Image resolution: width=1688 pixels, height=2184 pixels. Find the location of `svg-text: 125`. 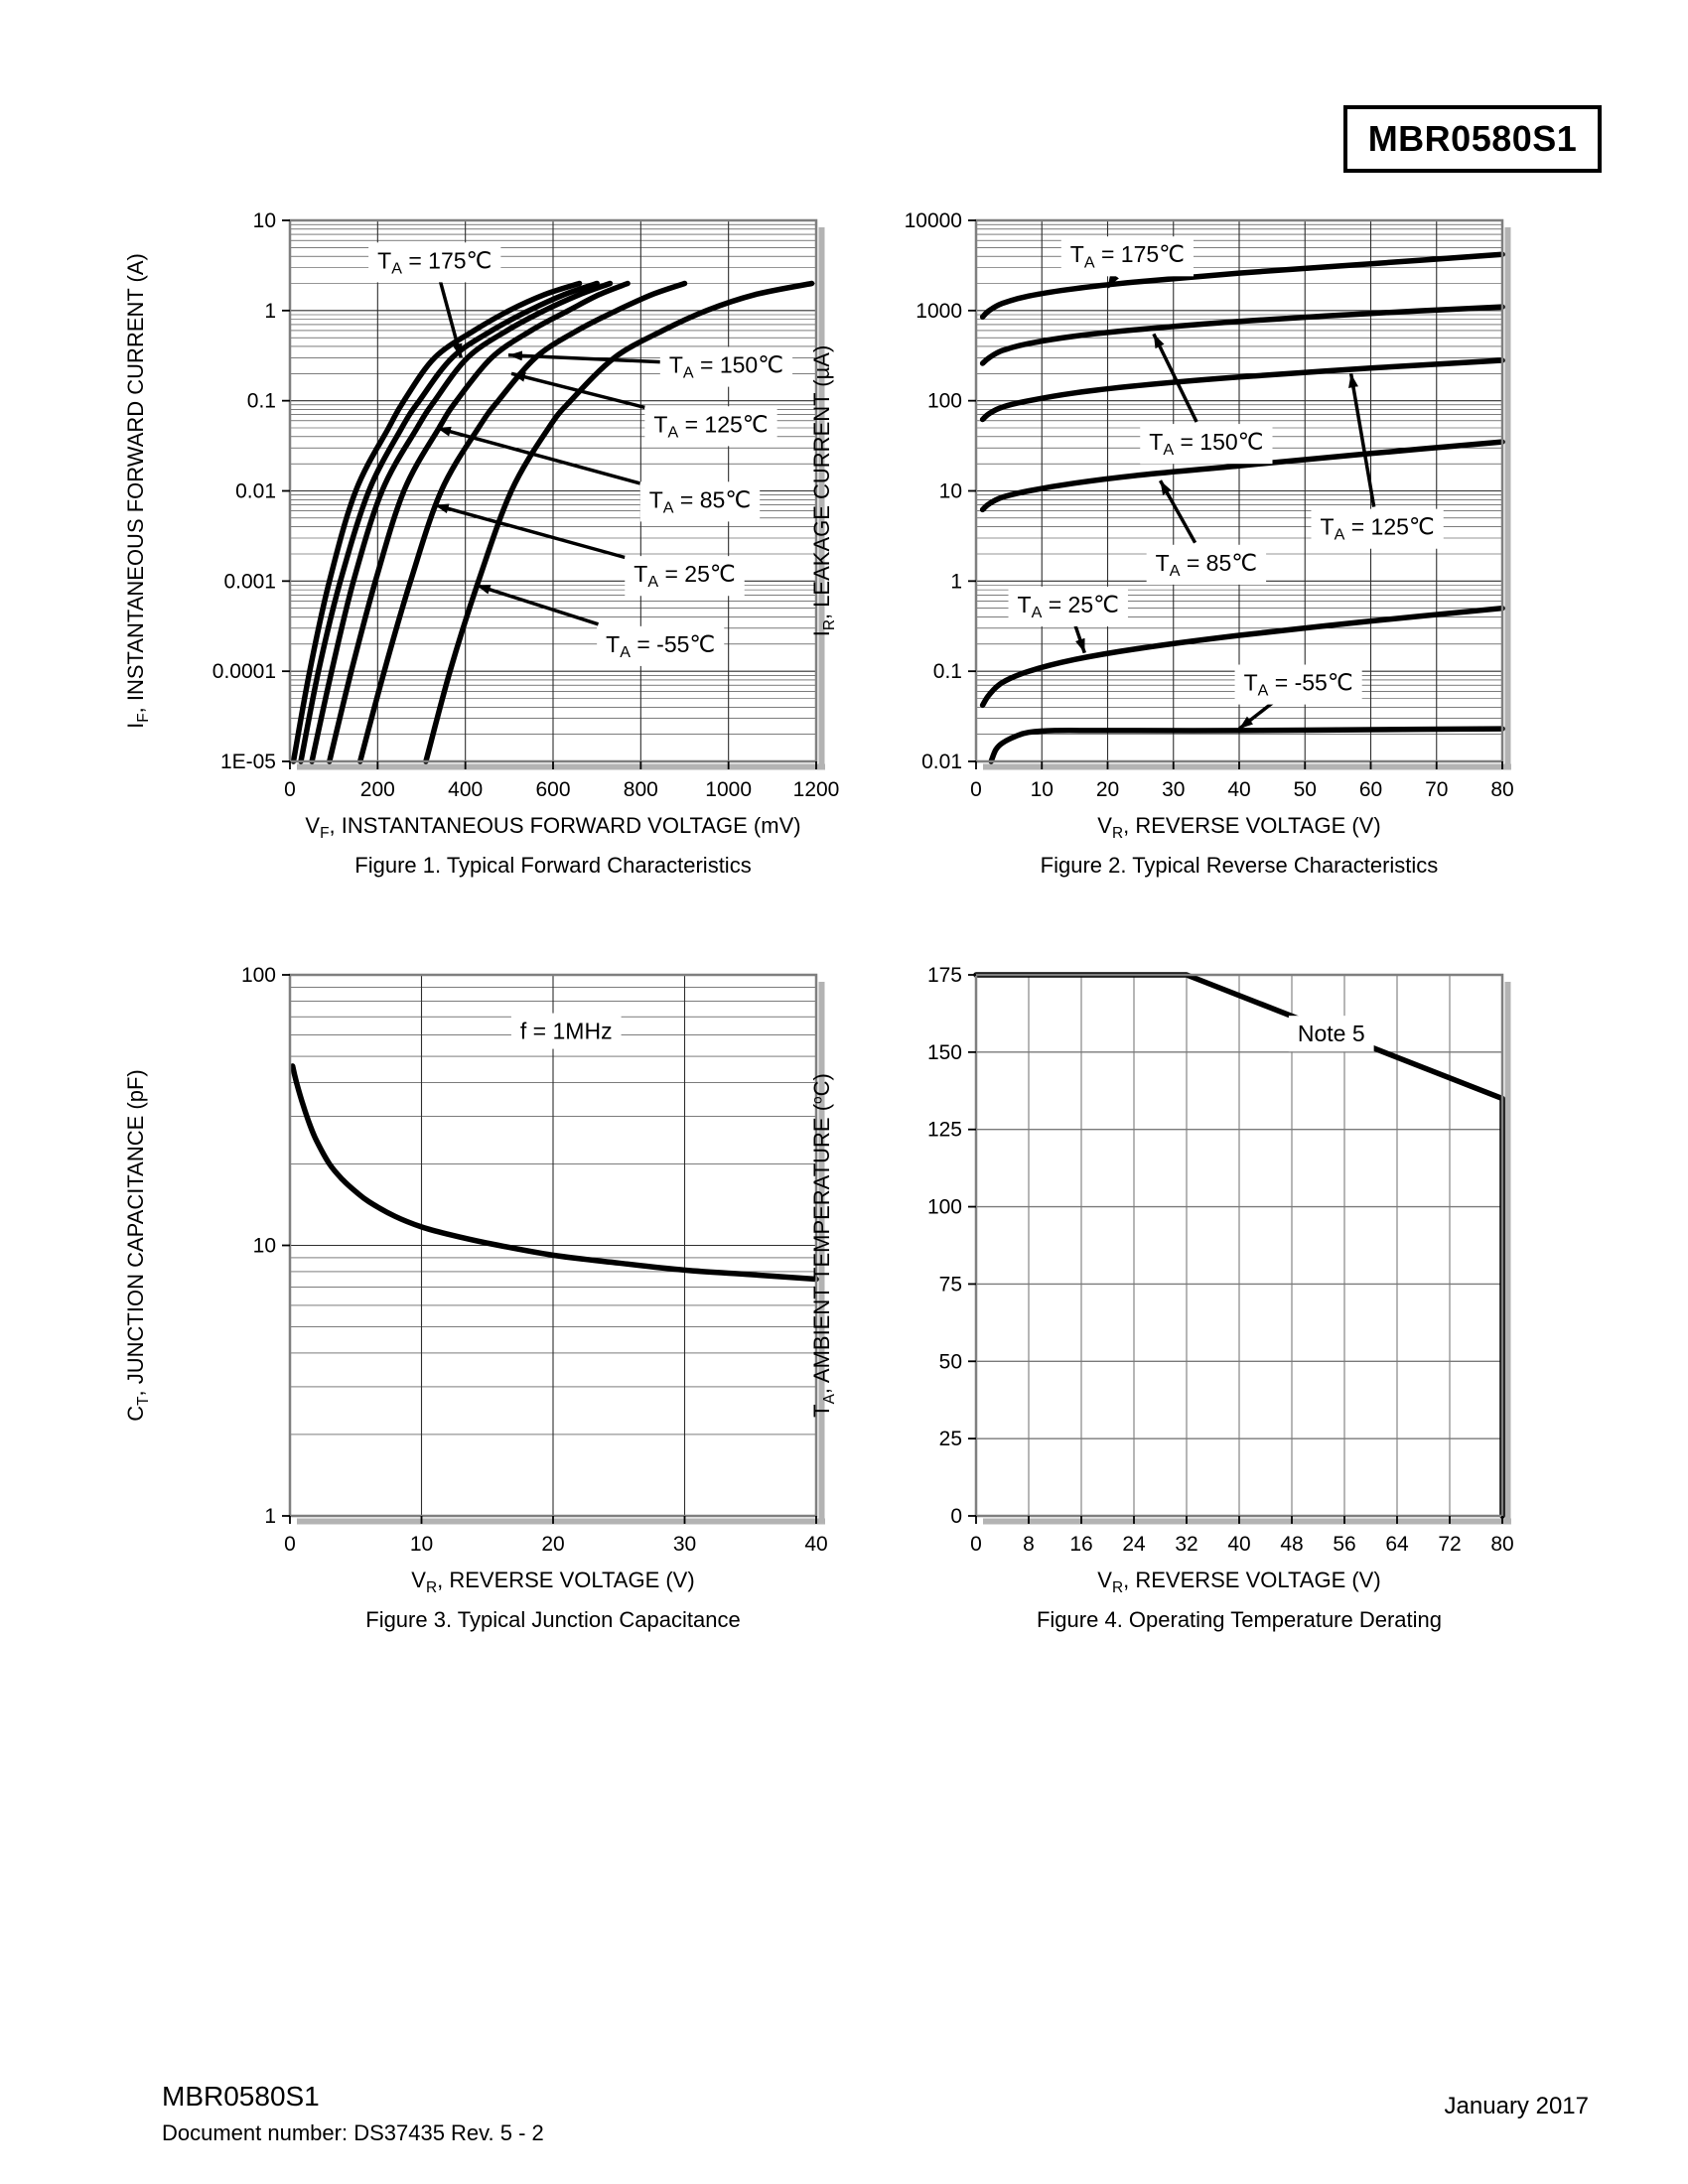

svg-text: 125 is located at coordinates (944, 1130).